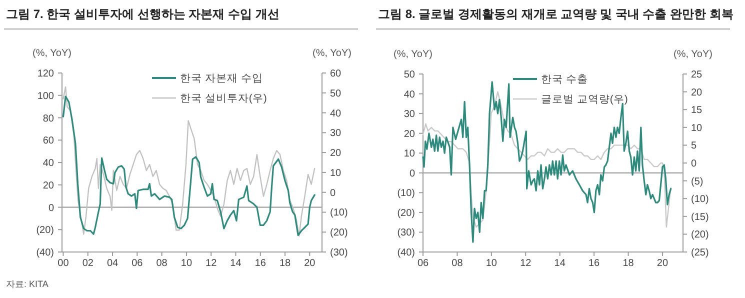 The width and height of the screenshot is (745, 298). Describe the element at coordinates (48, 141) in the screenshot. I see `y-tick-label: 60` at that location.